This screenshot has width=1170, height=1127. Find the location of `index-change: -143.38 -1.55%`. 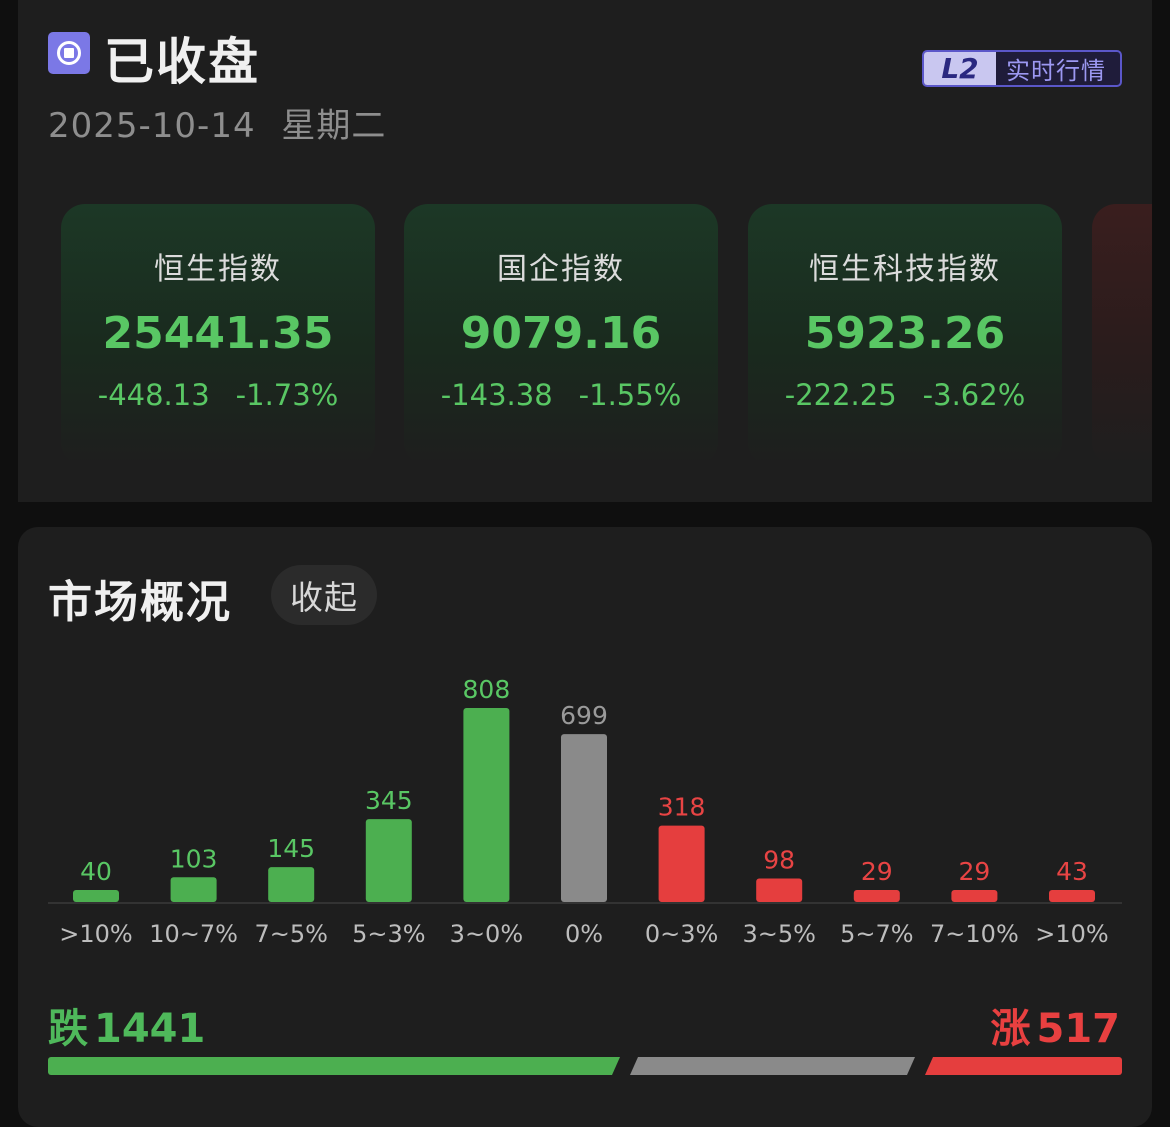

index-change: -143.38 -1.55% is located at coordinates (561, 395).